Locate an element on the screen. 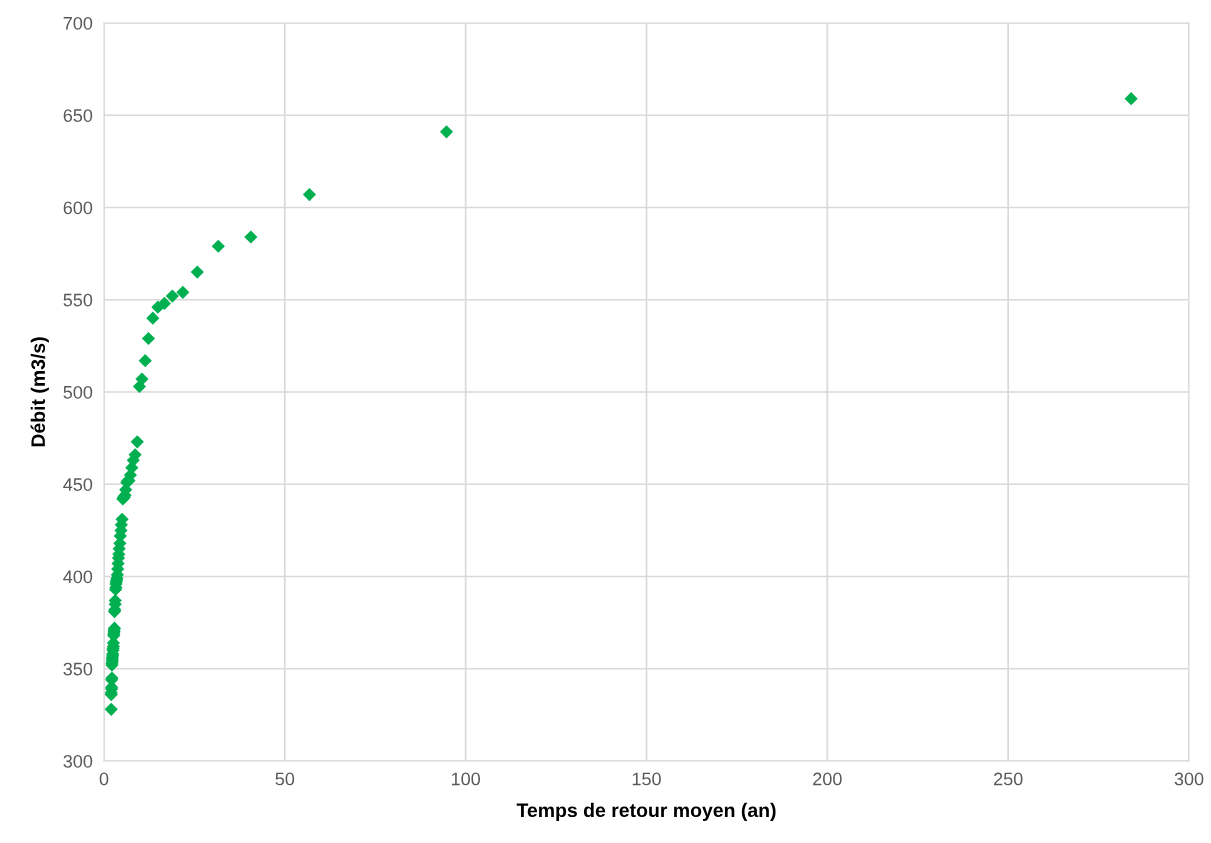  x-tick-label: 300 is located at coordinates (1189, 779).